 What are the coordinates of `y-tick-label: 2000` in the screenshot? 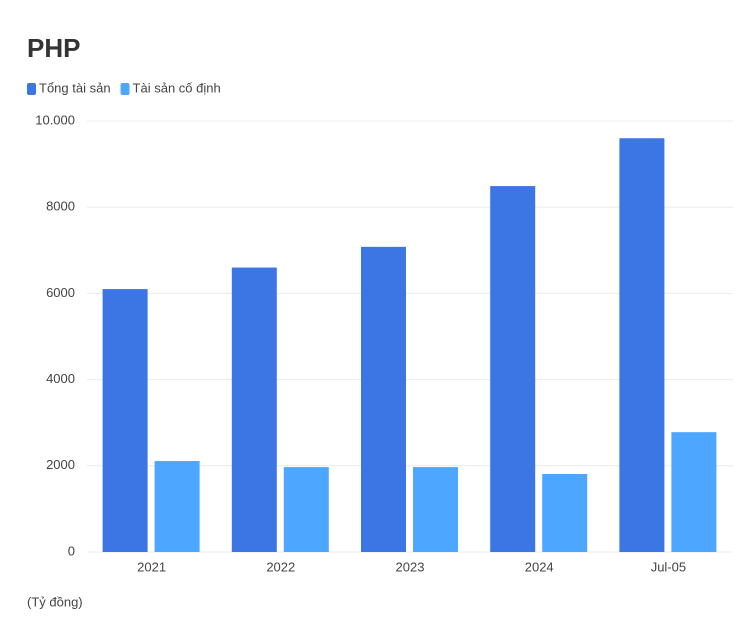 It's located at (60, 464).